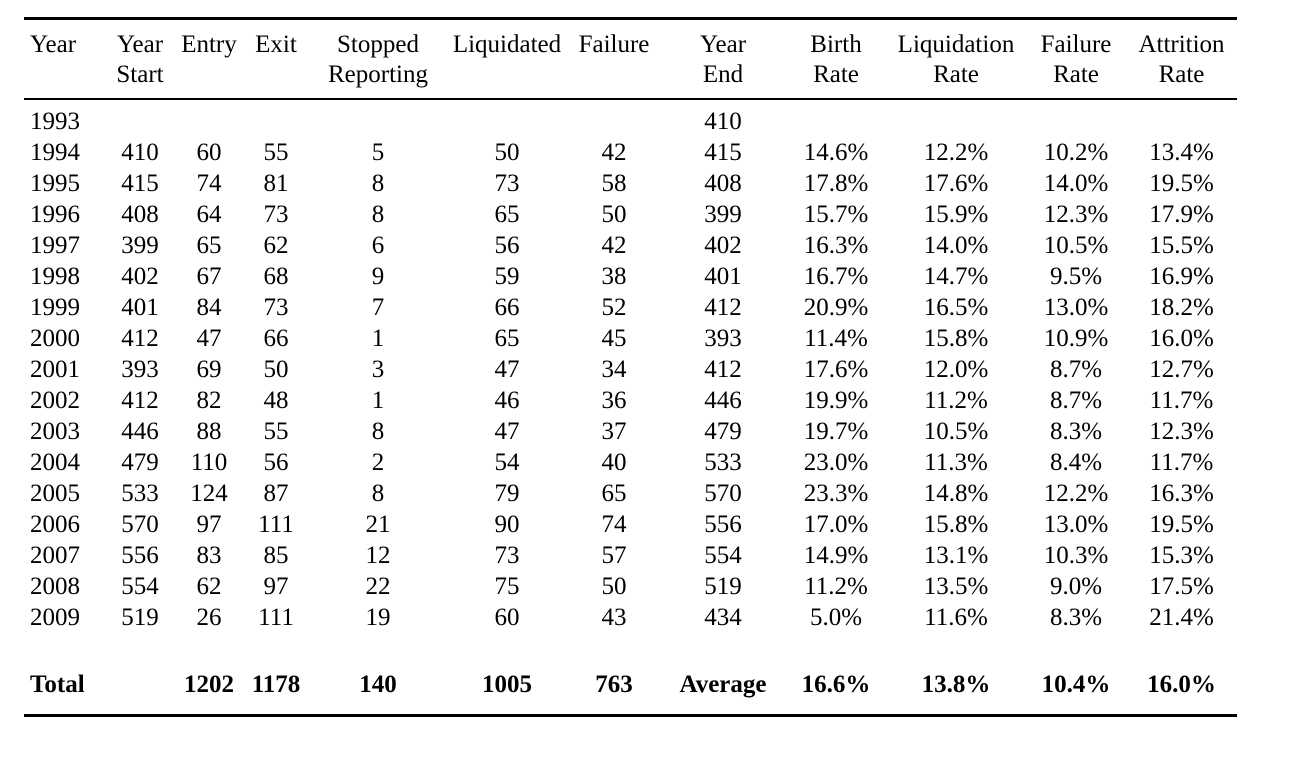  Describe the element at coordinates (1181, 338) in the screenshot. I see `cell-attrition-rate: 16.0%` at that location.